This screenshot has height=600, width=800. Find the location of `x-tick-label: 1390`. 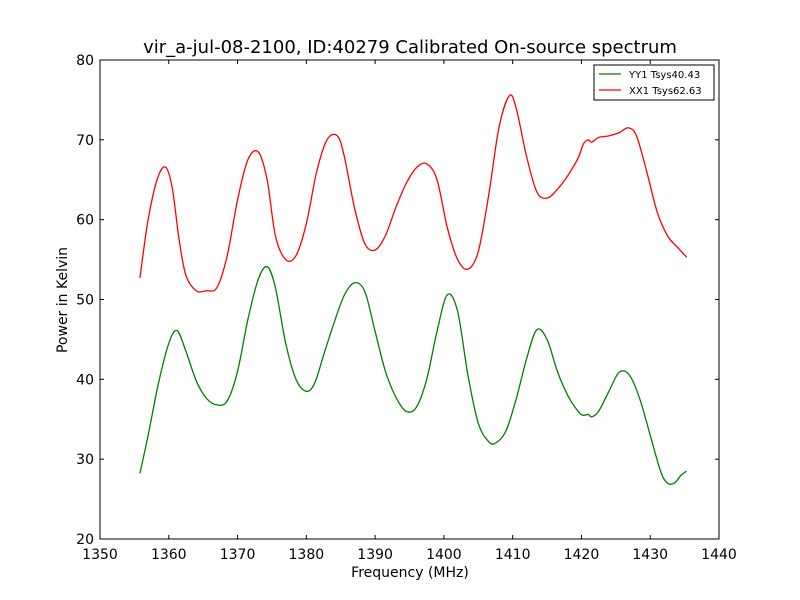

x-tick-label: 1390 is located at coordinates (375, 555).